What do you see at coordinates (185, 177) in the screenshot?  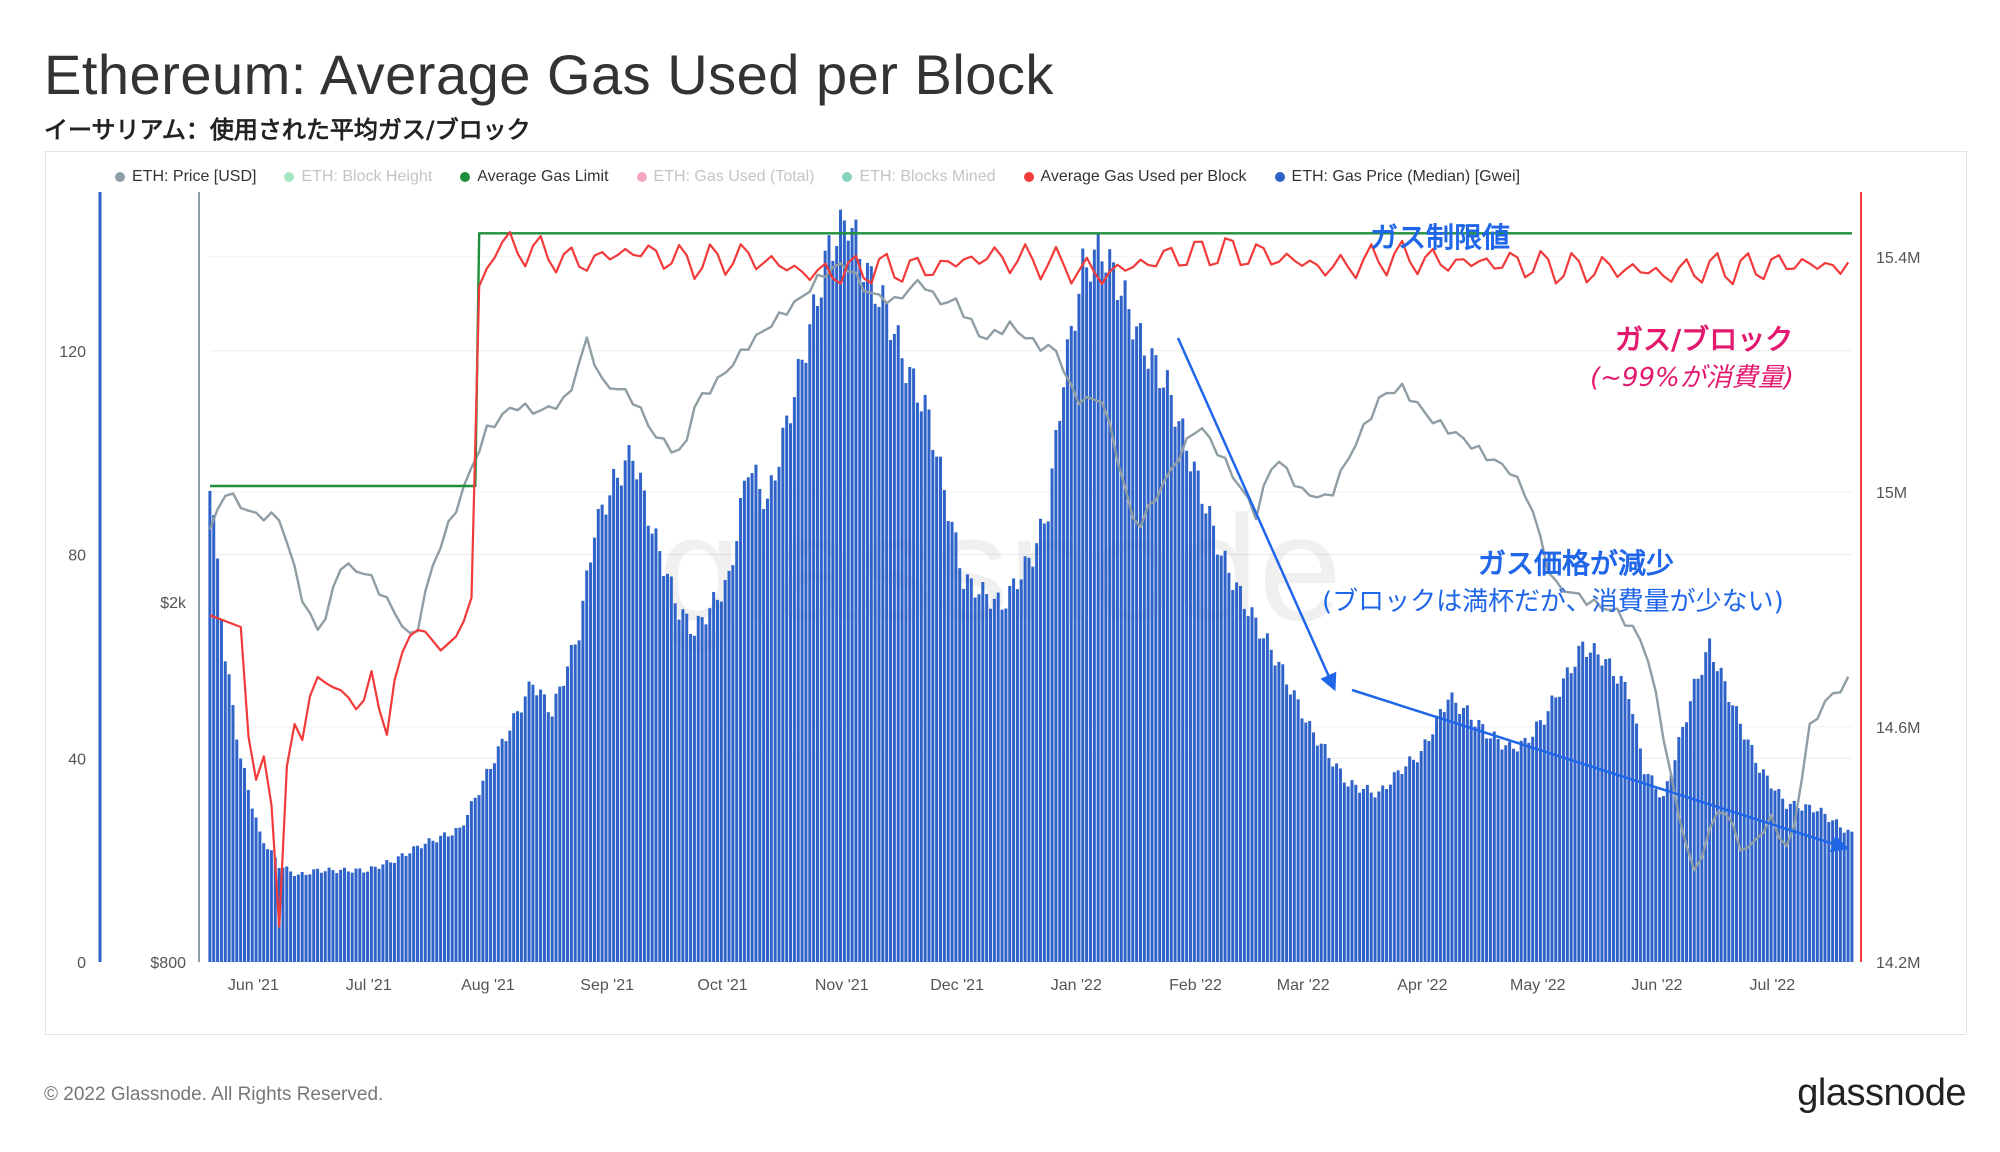 I see `legend-item: ETH: Price [USD]` at bounding box center [185, 177].